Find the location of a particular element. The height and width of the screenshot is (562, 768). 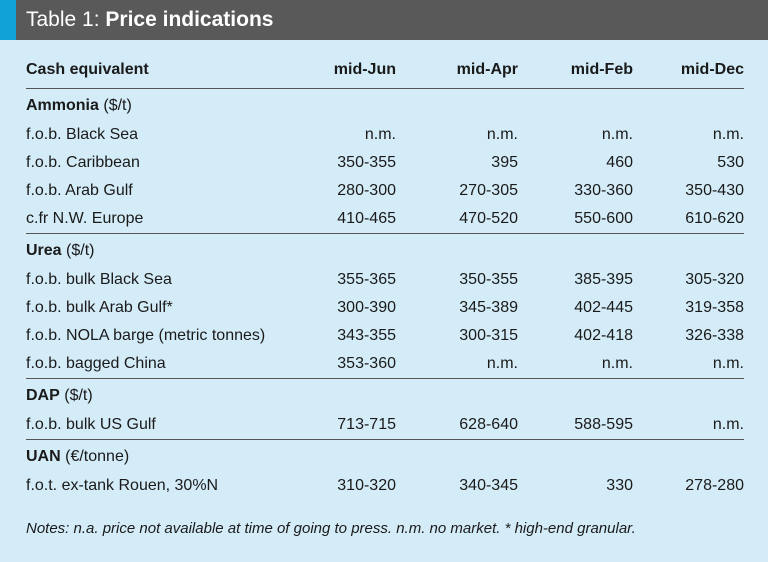

row-label: f.o.b. bulk Black Sea is located at coordinates (99, 279).